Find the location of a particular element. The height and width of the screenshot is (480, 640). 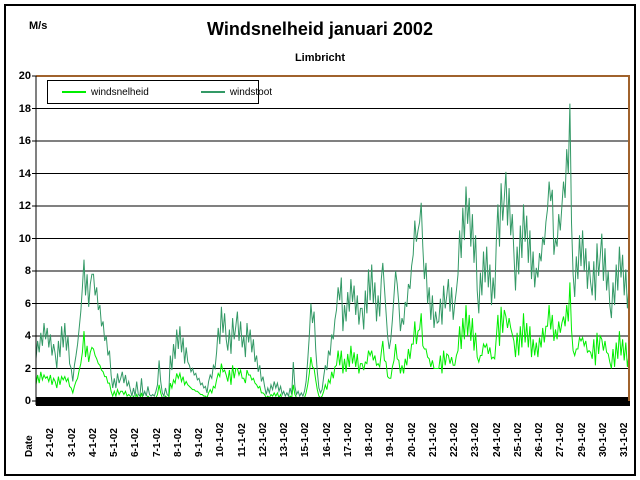

x-tick-label: 2-1-02 is located at coordinates (51, 442).